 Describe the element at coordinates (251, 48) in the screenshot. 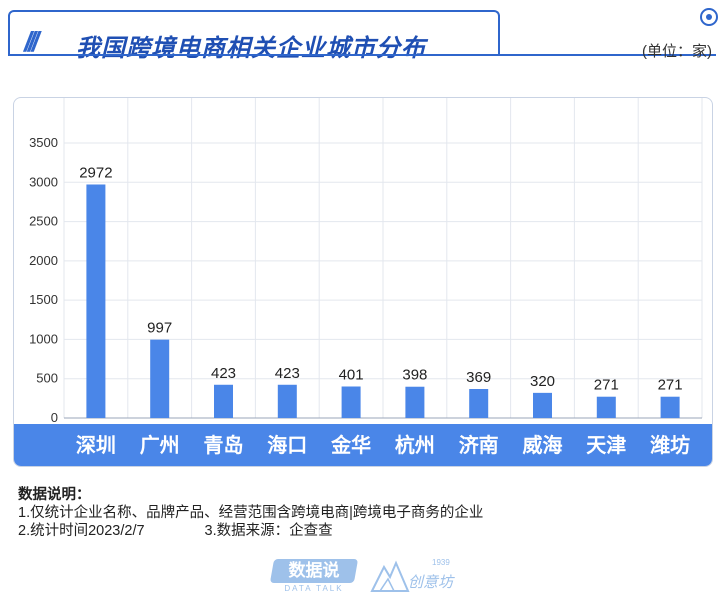

I see `page-title: 我国跨境电商相关企业城市分布` at that location.